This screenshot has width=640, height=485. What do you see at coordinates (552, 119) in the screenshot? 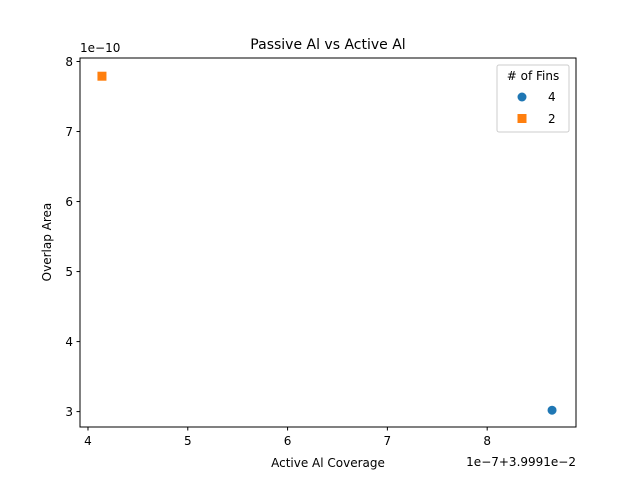
I see `legend-label-2: 2` at bounding box center [552, 119].